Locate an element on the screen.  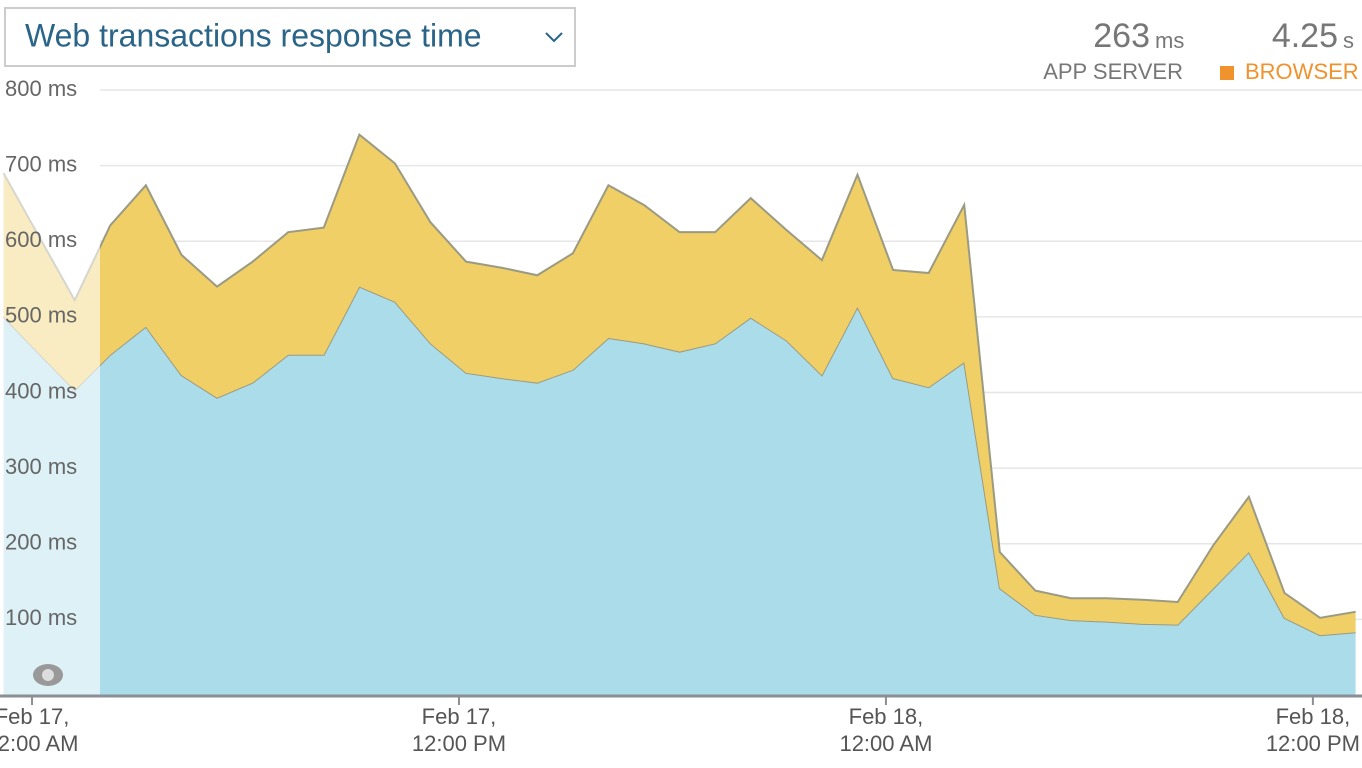
y-tick-label: 100 ms is located at coordinates (41, 617).